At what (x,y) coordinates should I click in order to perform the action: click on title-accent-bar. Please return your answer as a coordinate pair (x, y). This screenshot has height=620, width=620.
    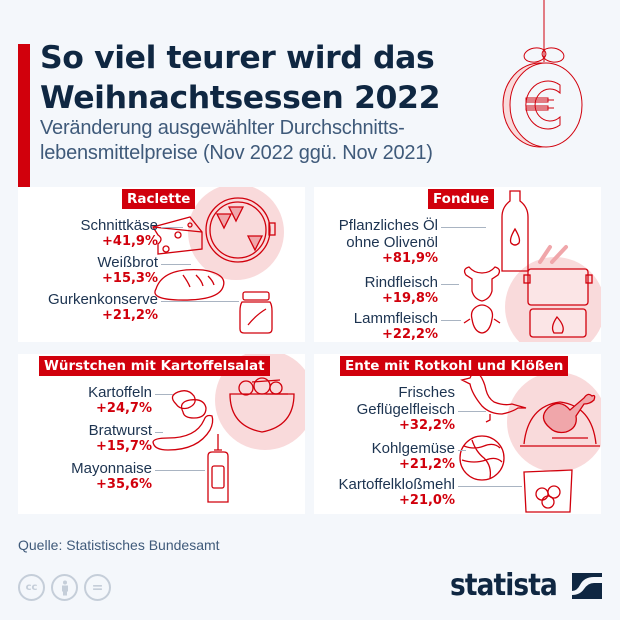
    Looking at the image, I should click on (24, 120).